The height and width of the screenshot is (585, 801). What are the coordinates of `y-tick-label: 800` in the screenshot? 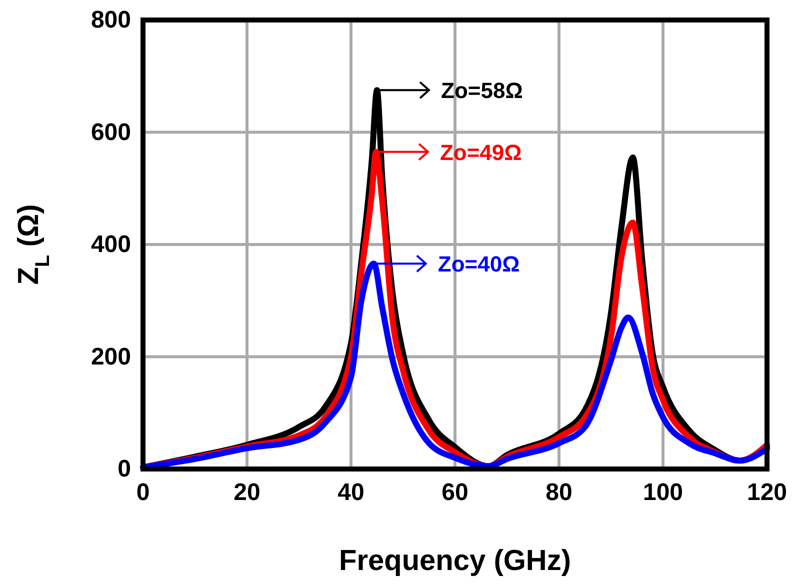 It's located at (110, 20).